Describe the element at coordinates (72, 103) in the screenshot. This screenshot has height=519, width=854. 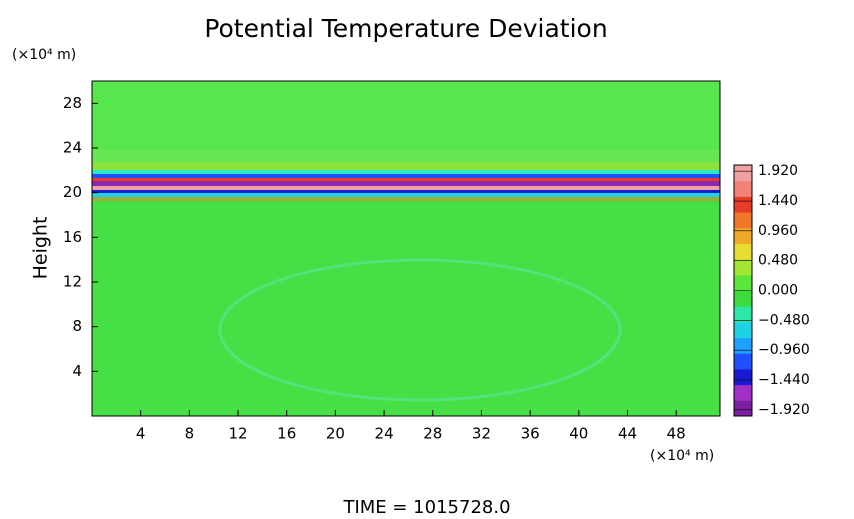
I see `y-tick-label: 28` at that location.